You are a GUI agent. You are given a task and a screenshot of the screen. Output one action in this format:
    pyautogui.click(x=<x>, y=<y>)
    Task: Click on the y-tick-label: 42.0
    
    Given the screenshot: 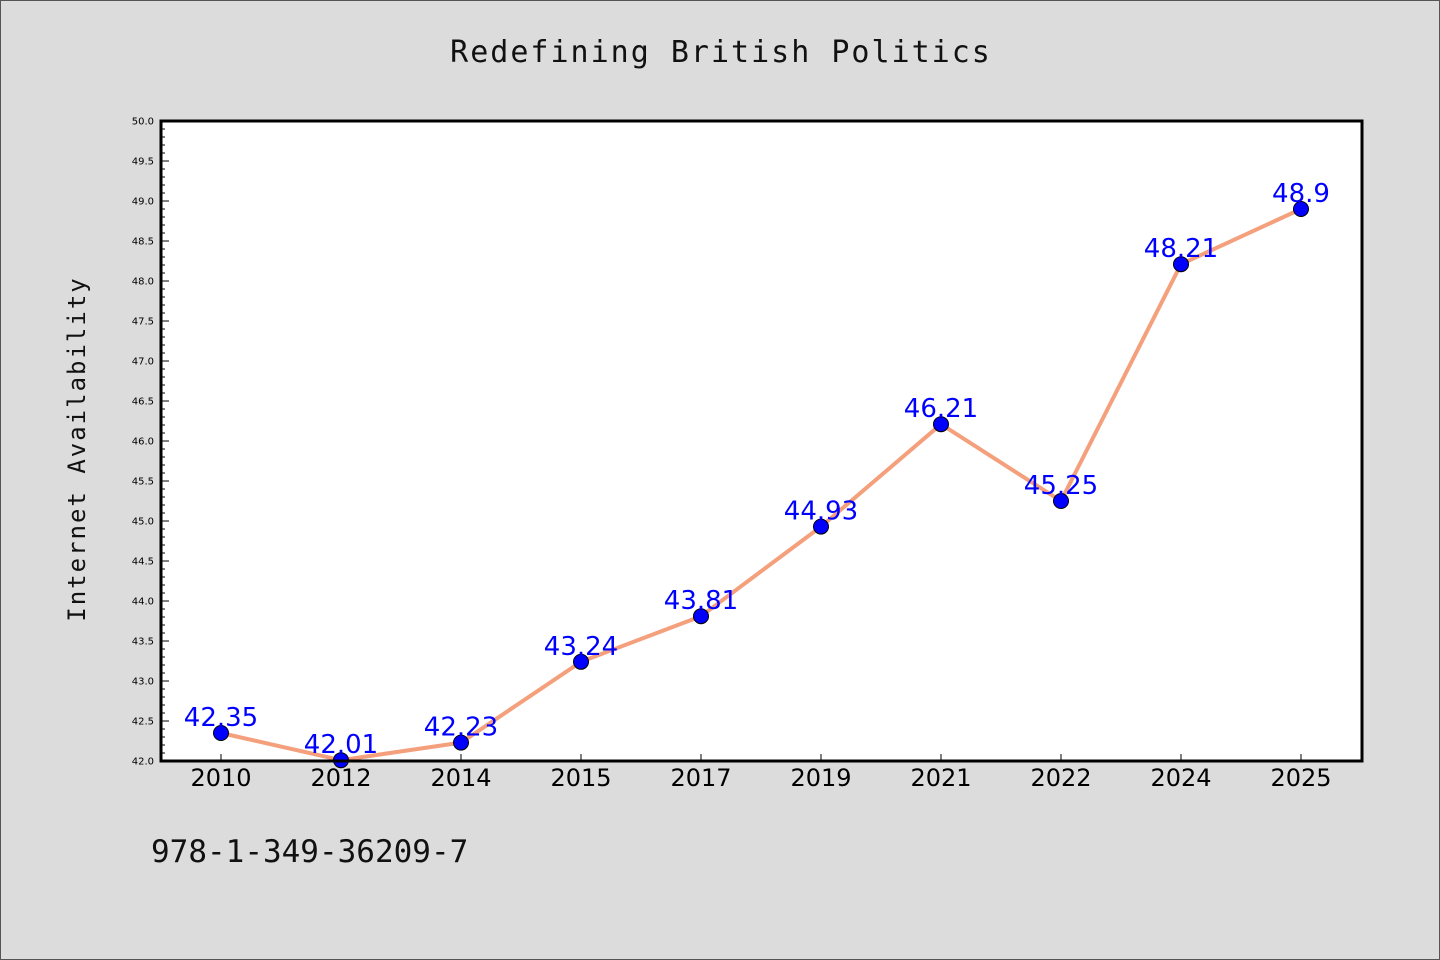 What is the action you would take?
    pyautogui.click(x=143, y=762)
    